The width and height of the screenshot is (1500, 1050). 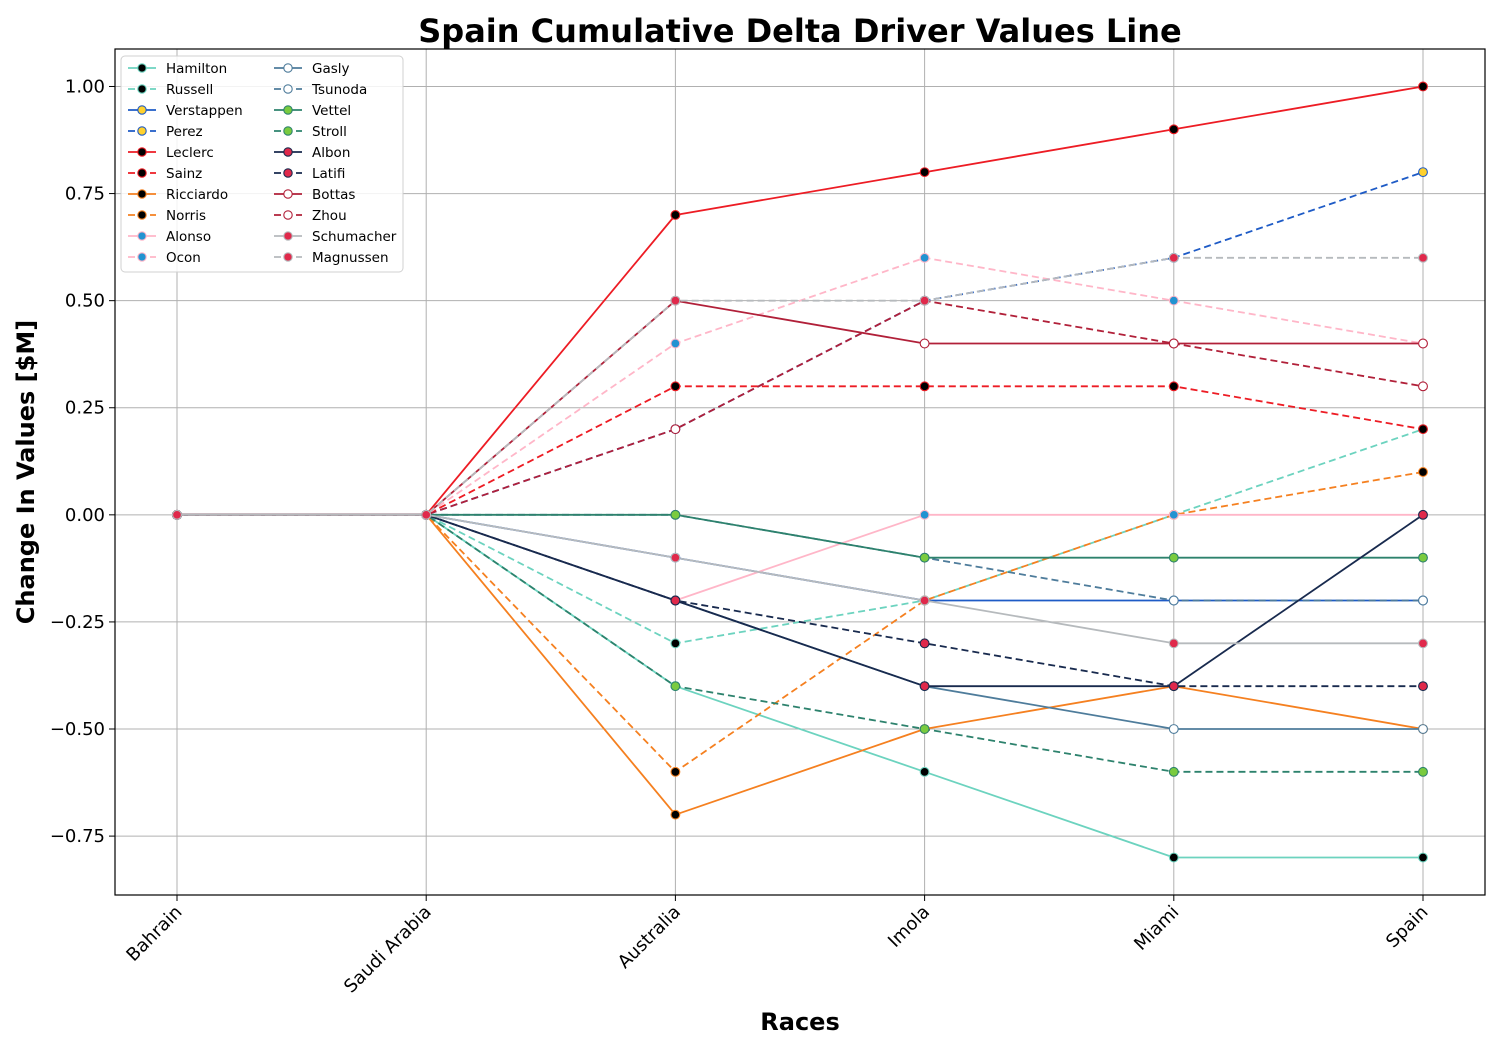 What do you see at coordinates (339, 90) in the screenshot?
I see `legend-label: Tsunoda` at bounding box center [339, 90].